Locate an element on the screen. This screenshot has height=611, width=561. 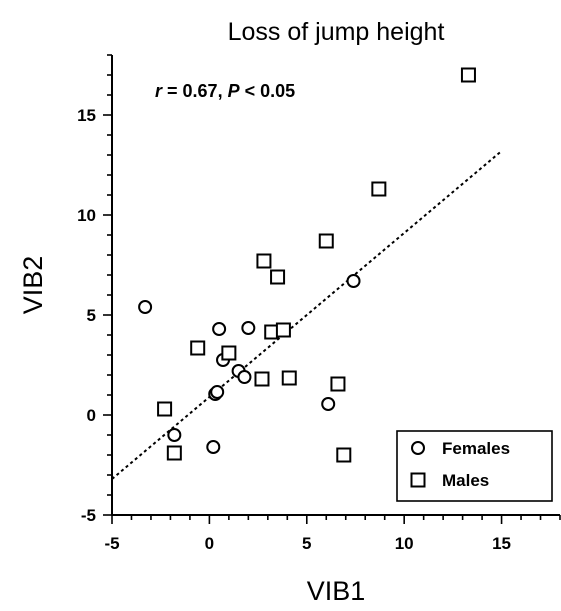
x-axis-label: VIB1 is located at coordinates (336, 591).